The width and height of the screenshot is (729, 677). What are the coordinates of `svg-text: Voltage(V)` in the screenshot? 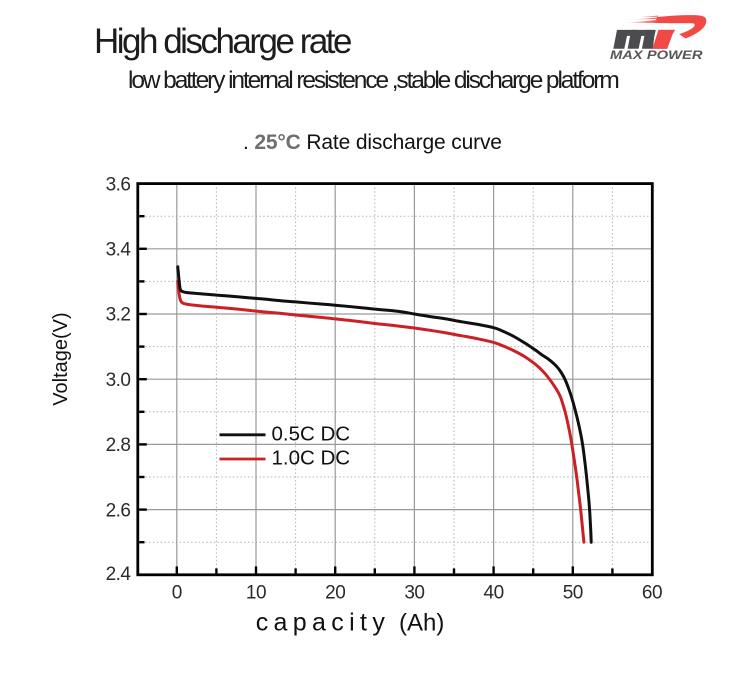 It's located at (61, 358).